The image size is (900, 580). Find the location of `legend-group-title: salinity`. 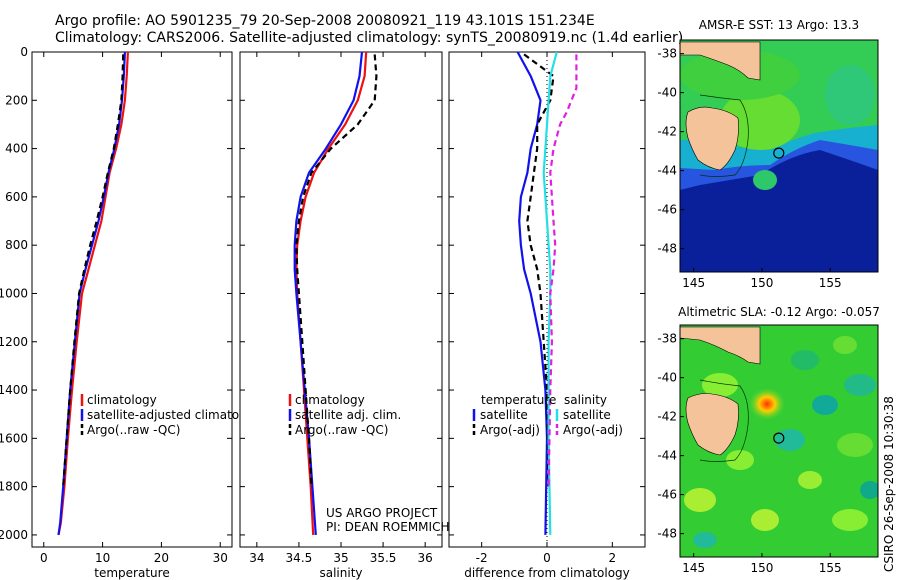

legend-group-title: salinity is located at coordinates (585, 400).